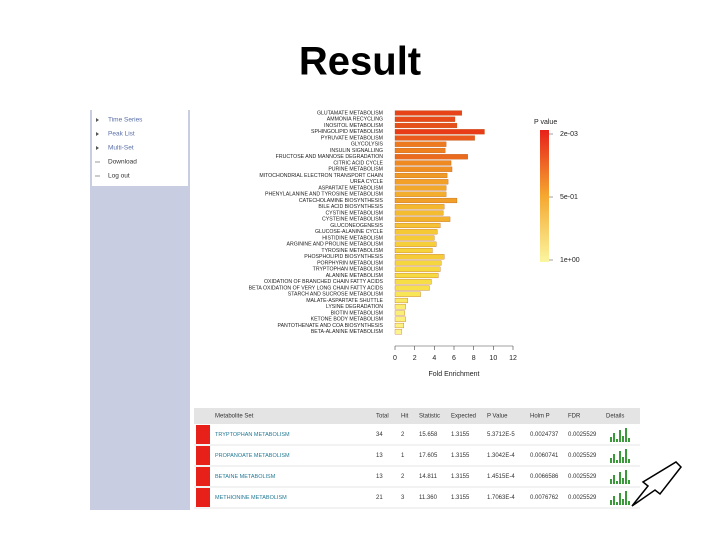  I want to click on bar-label: BIOTIN METABOLISM, so click(357, 313).